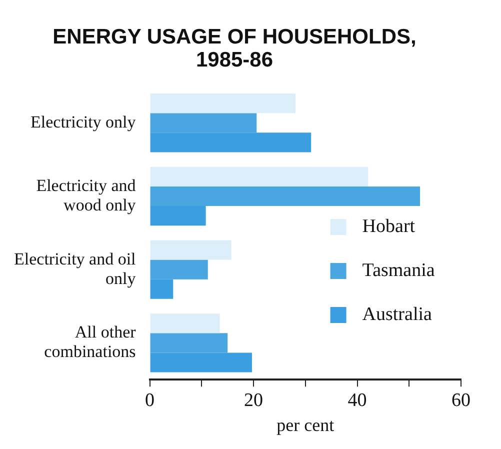 This screenshot has height=449, width=501. Describe the element at coordinates (234, 48) in the screenshot. I see `chart-title: ENERGY USAGE OF HOUSEHOLDS, 1985-86` at that location.